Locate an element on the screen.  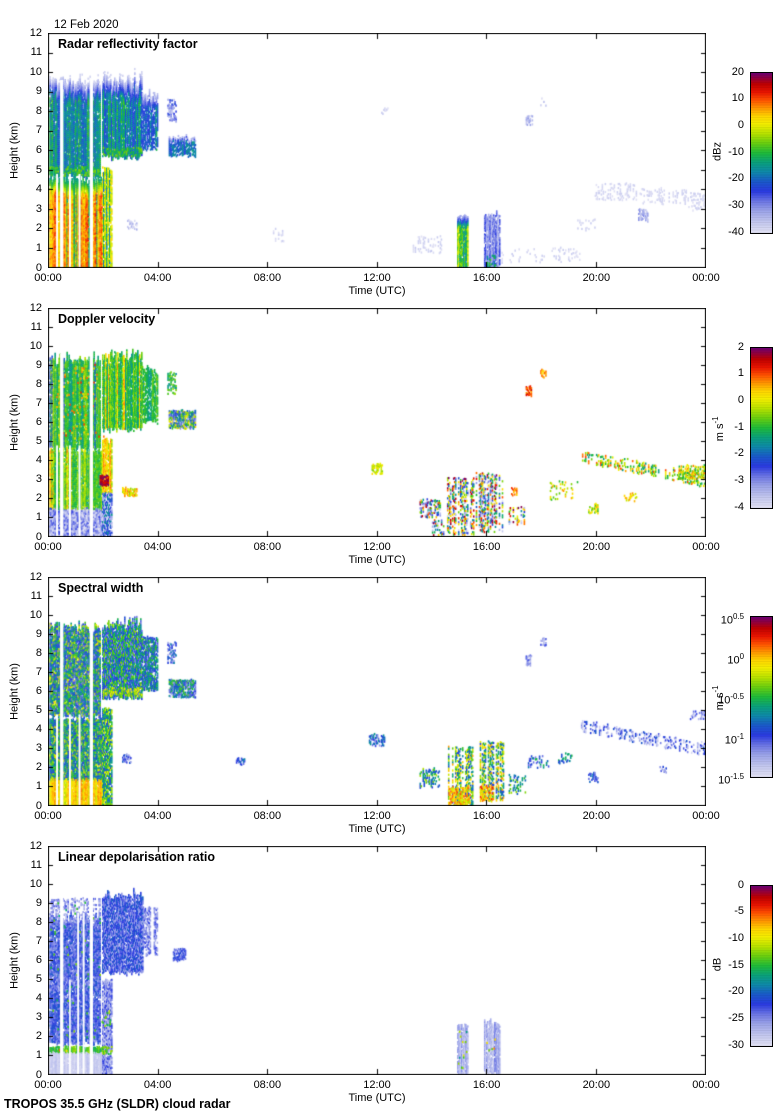
panel-title-reflectivity: Radar reflectivity factor is located at coordinates (128, 44).